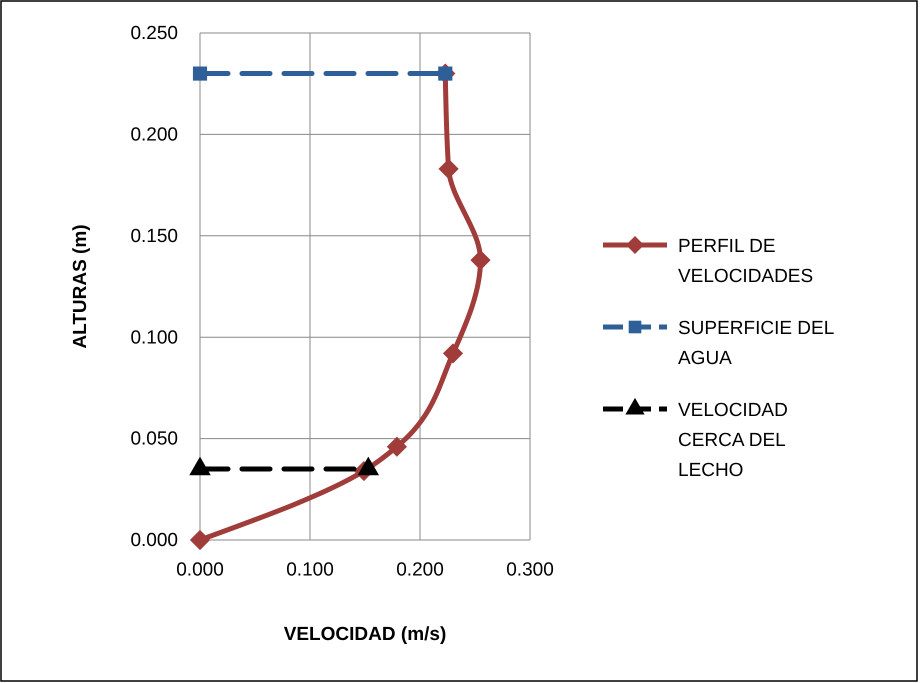 This screenshot has width=920, height=683. What do you see at coordinates (365, 634) in the screenshot?
I see `x-axis-title: VELOCIDAD (m/s)` at bounding box center [365, 634].